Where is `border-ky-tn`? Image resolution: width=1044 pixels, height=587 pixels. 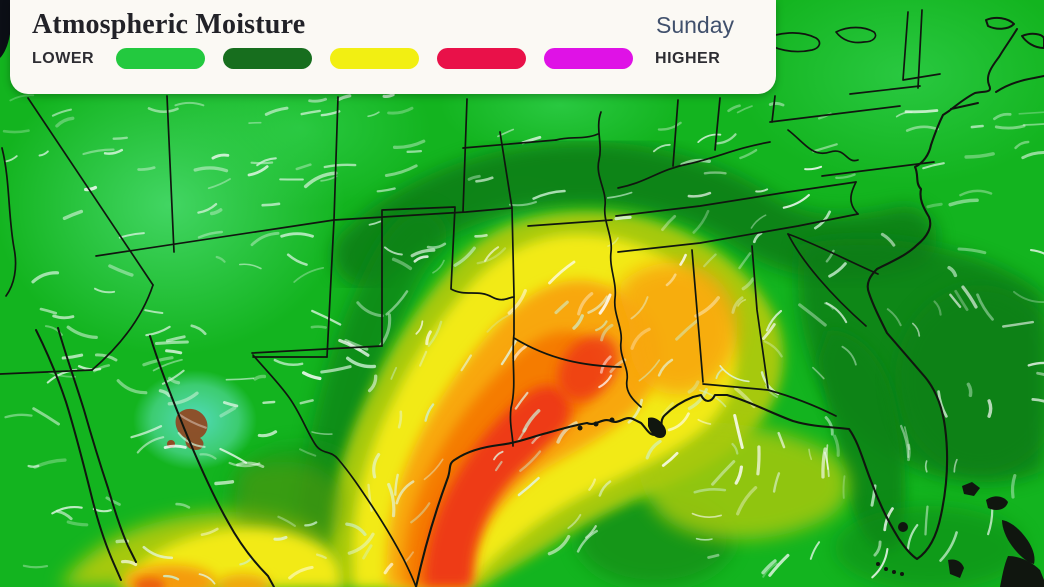 border-ky-tn is located at coordinates (736, 199).